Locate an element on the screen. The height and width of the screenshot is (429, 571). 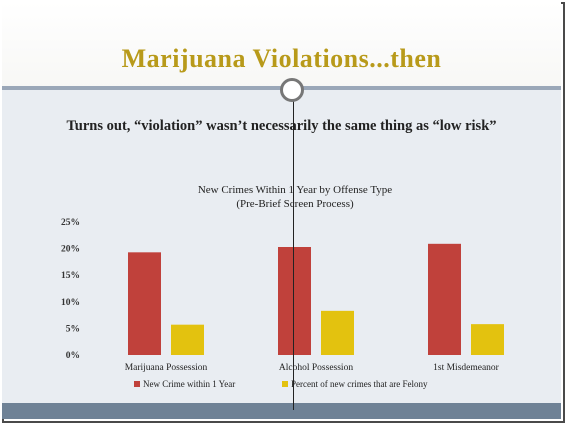
legend-label: New Crime within 1 Year is located at coordinates (189, 384).